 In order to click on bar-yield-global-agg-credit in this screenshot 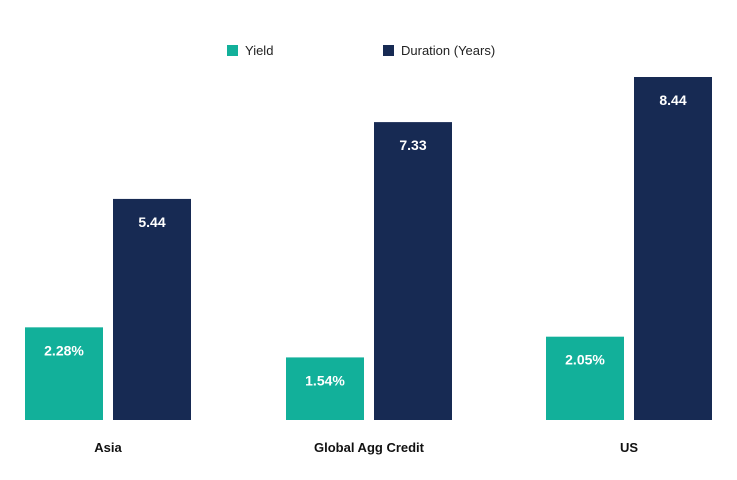, I will do `click(325, 388)`.